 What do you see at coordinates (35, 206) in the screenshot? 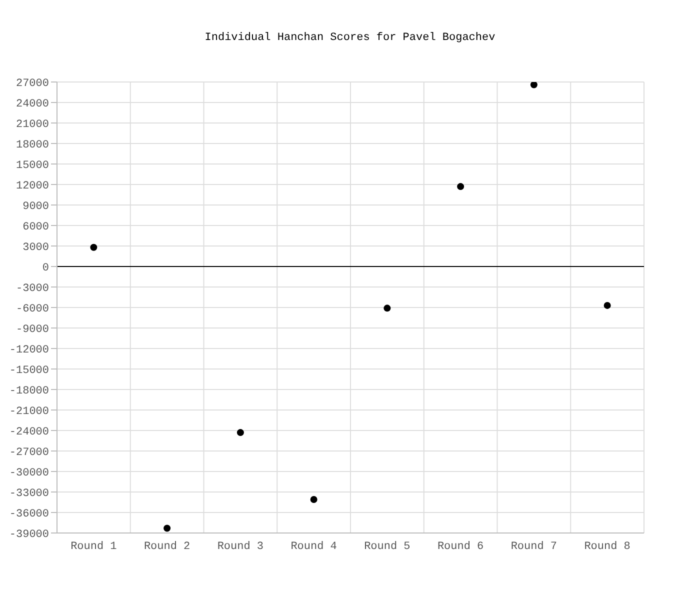
I see `y-tick-label: 9000` at bounding box center [35, 206].